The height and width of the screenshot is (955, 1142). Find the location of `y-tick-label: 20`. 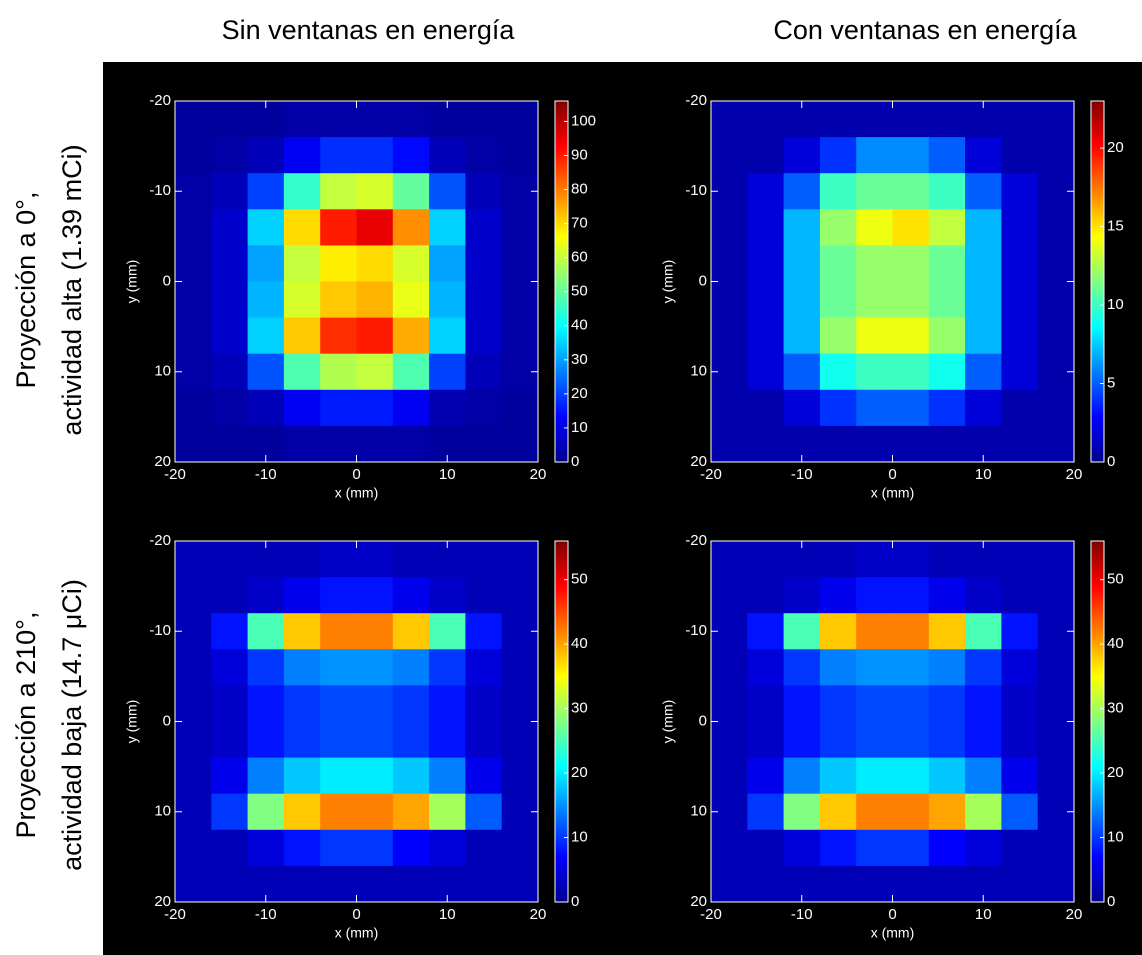

y-tick-label: 20 is located at coordinates (698, 461).